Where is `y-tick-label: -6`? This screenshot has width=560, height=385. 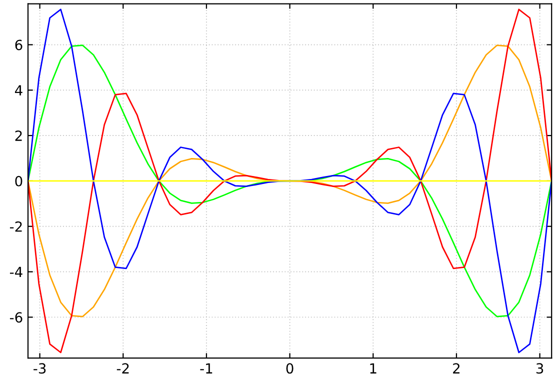
y-tick-label: -6 is located at coordinates (16, 317).